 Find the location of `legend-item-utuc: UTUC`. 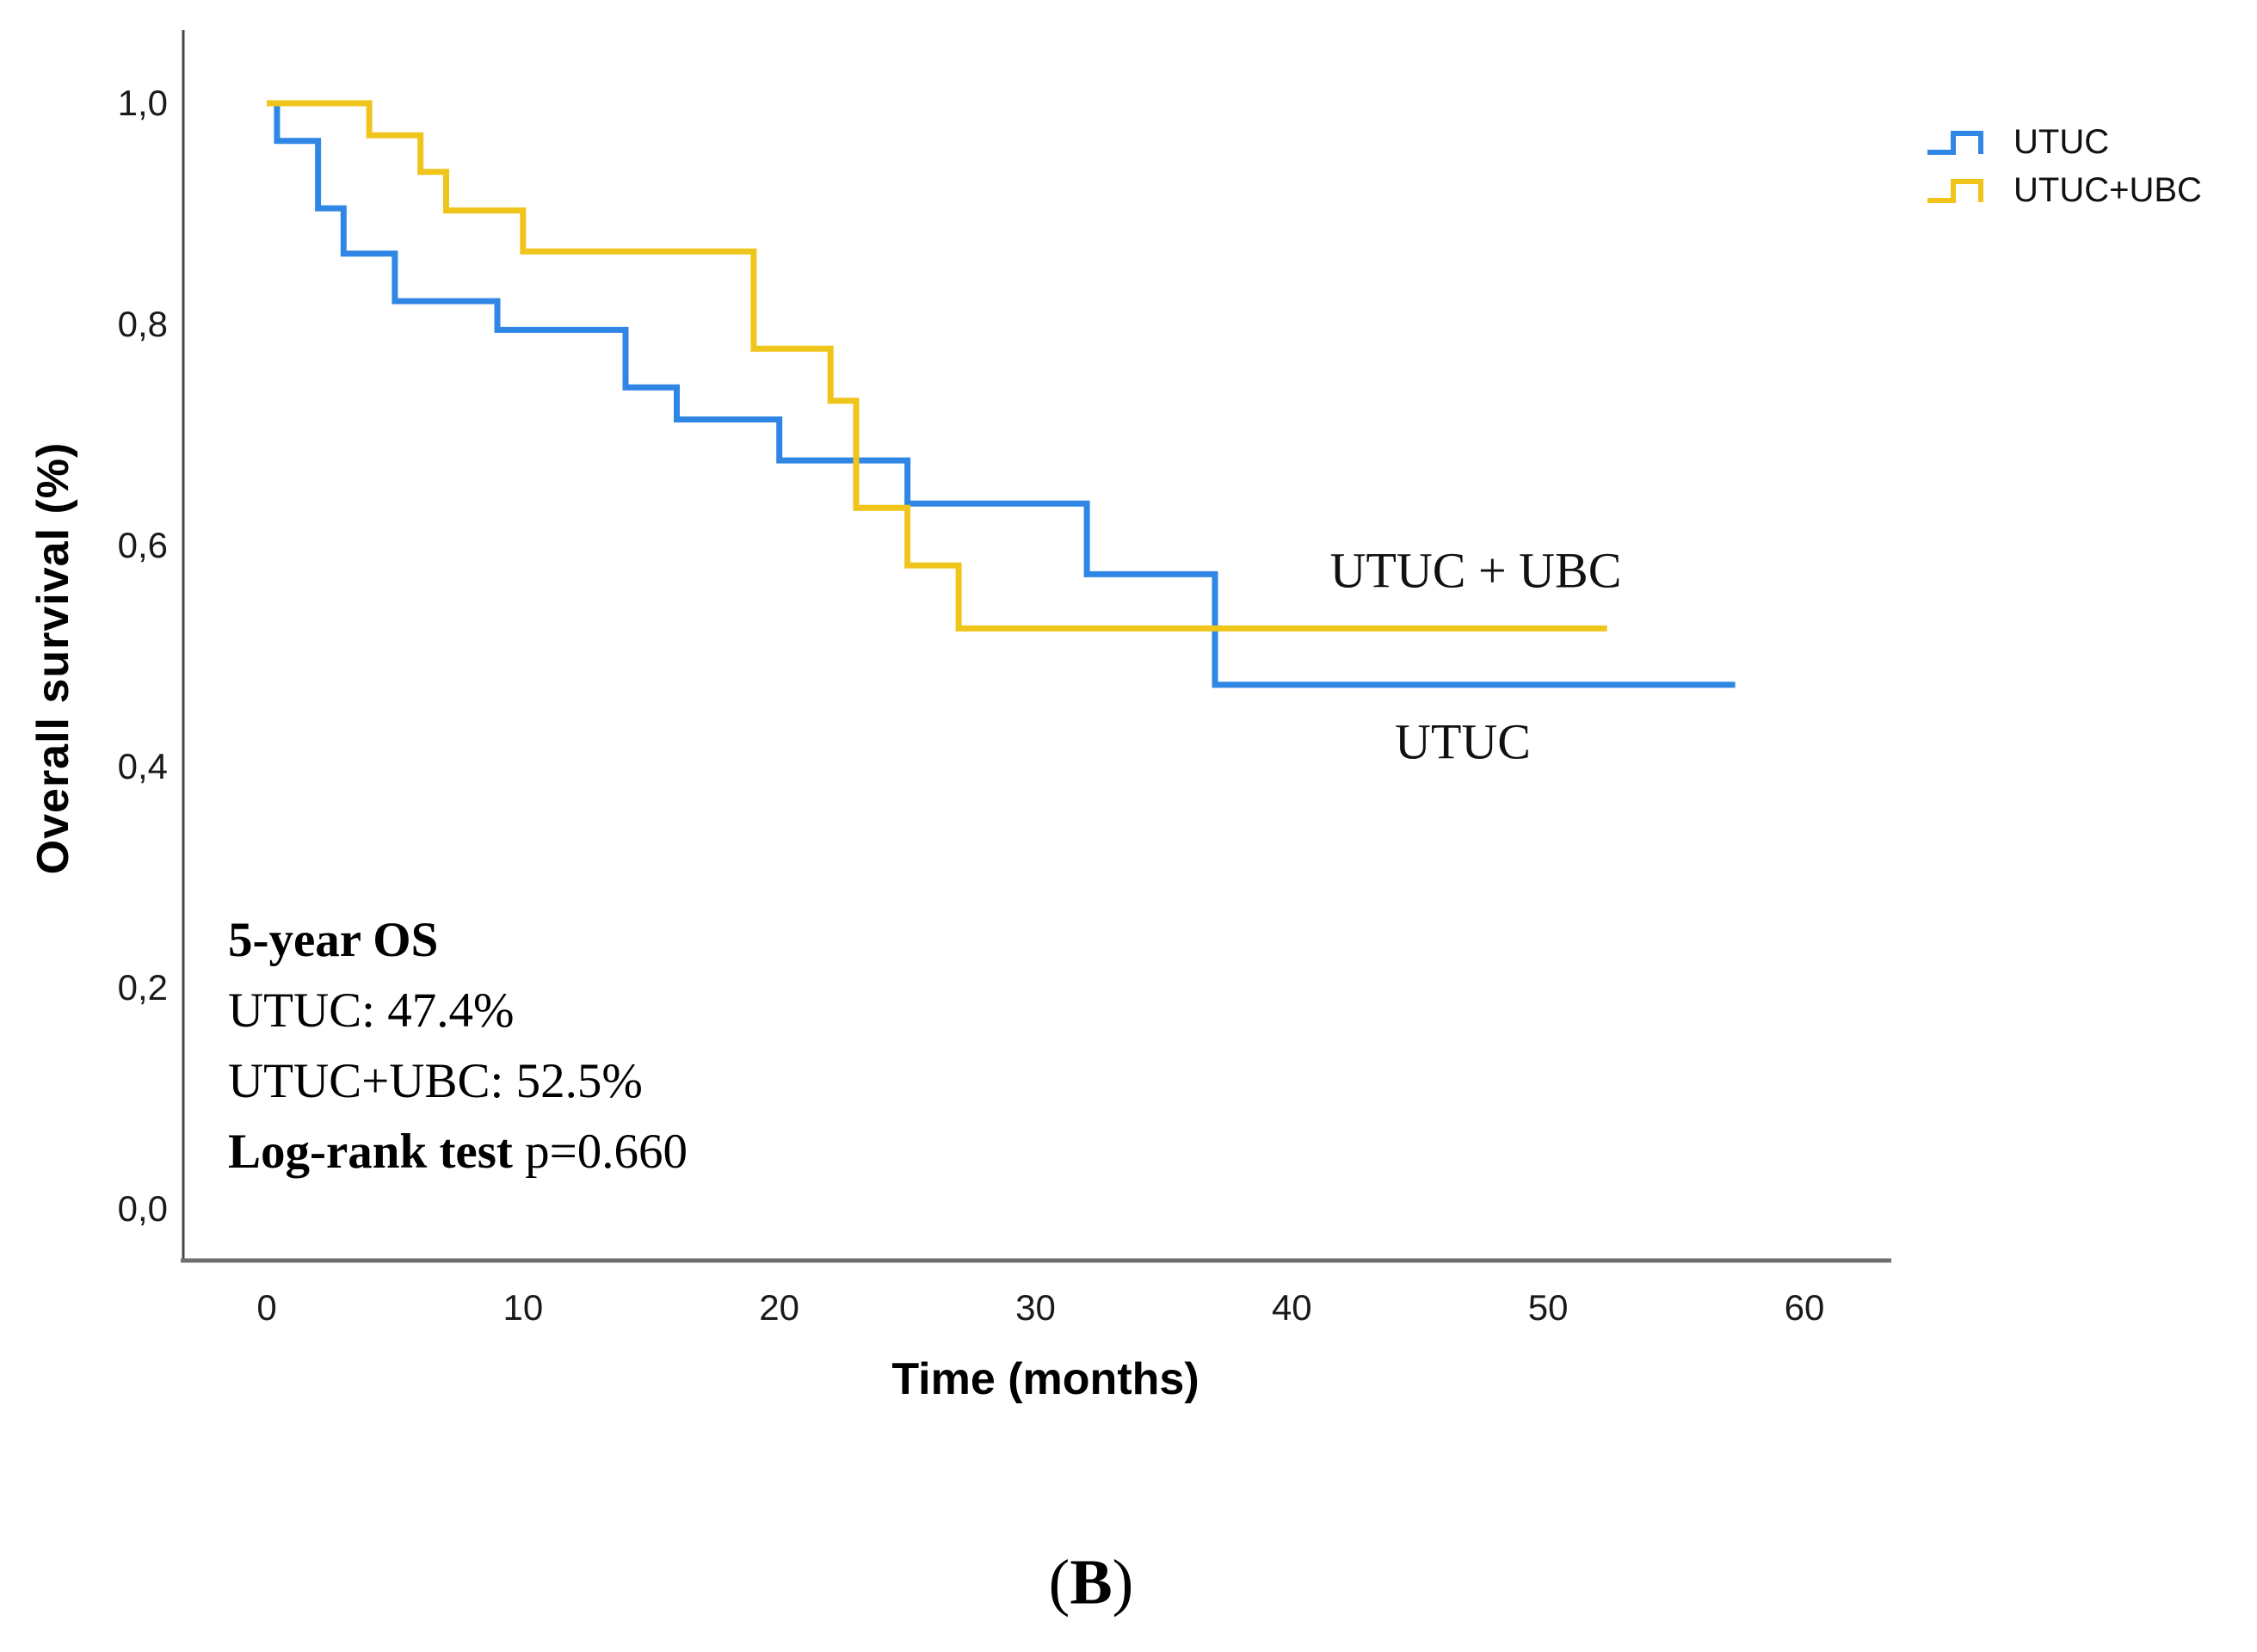

legend-item-utuc: UTUC is located at coordinates (2064, 141).